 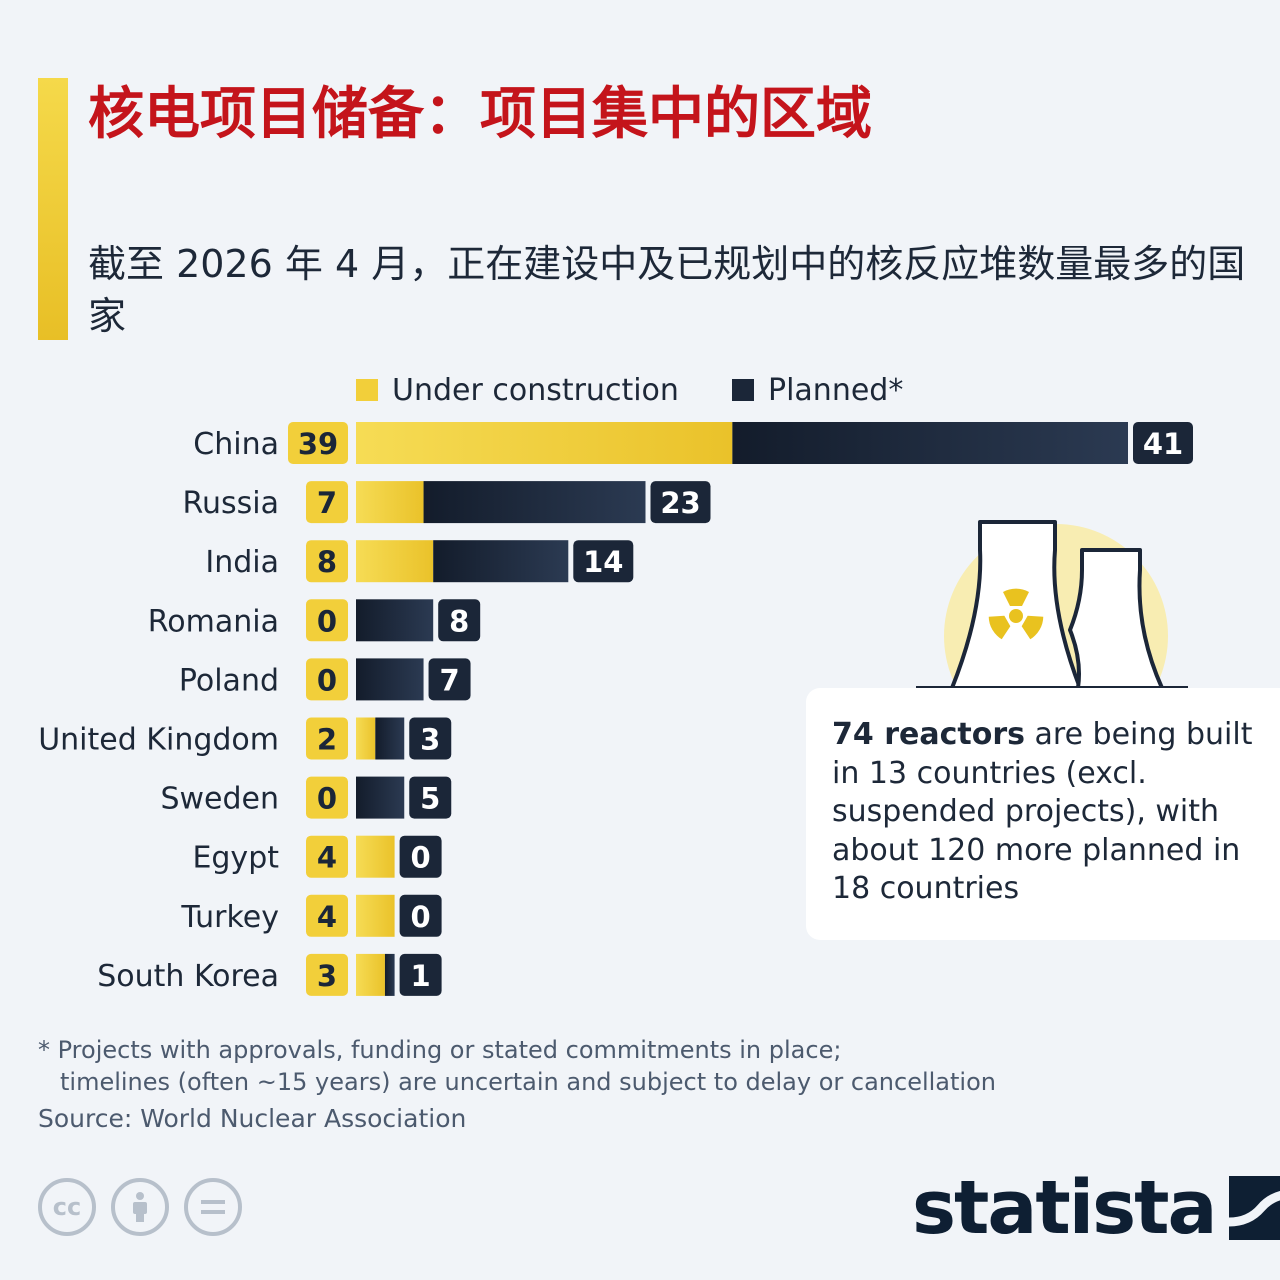 What do you see at coordinates (219, 799) in the screenshot?
I see `category-label-sweden: Sweden` at bounding box center [219, 799].